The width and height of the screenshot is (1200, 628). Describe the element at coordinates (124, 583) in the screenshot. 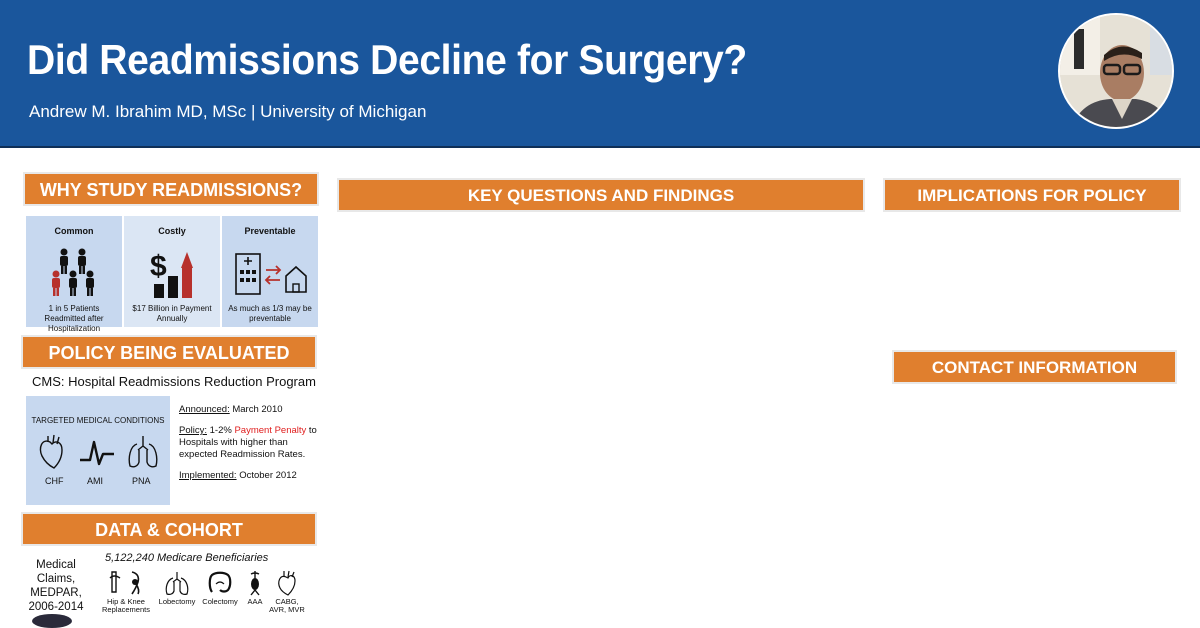

I see `joint-replacement-icon` at that location.